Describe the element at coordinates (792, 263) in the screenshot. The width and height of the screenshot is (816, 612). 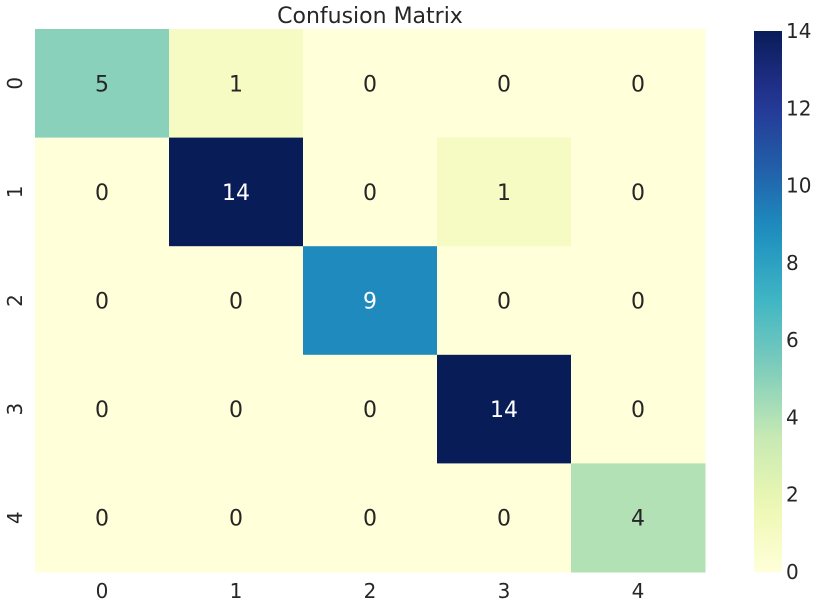
I see `colorbar-tick-label-4: 8` at that location.